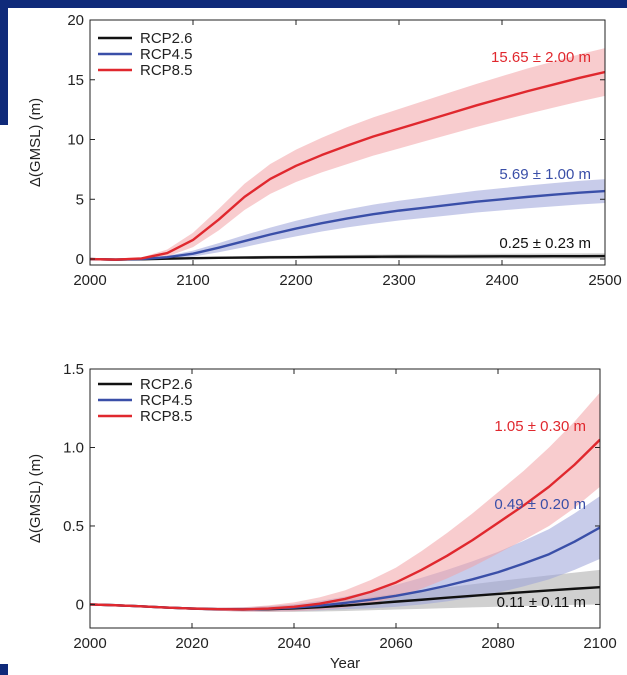  Describe the element at coordinates (604, 280) in the screenshot. I see `x-tick-label: 2500` at that location.